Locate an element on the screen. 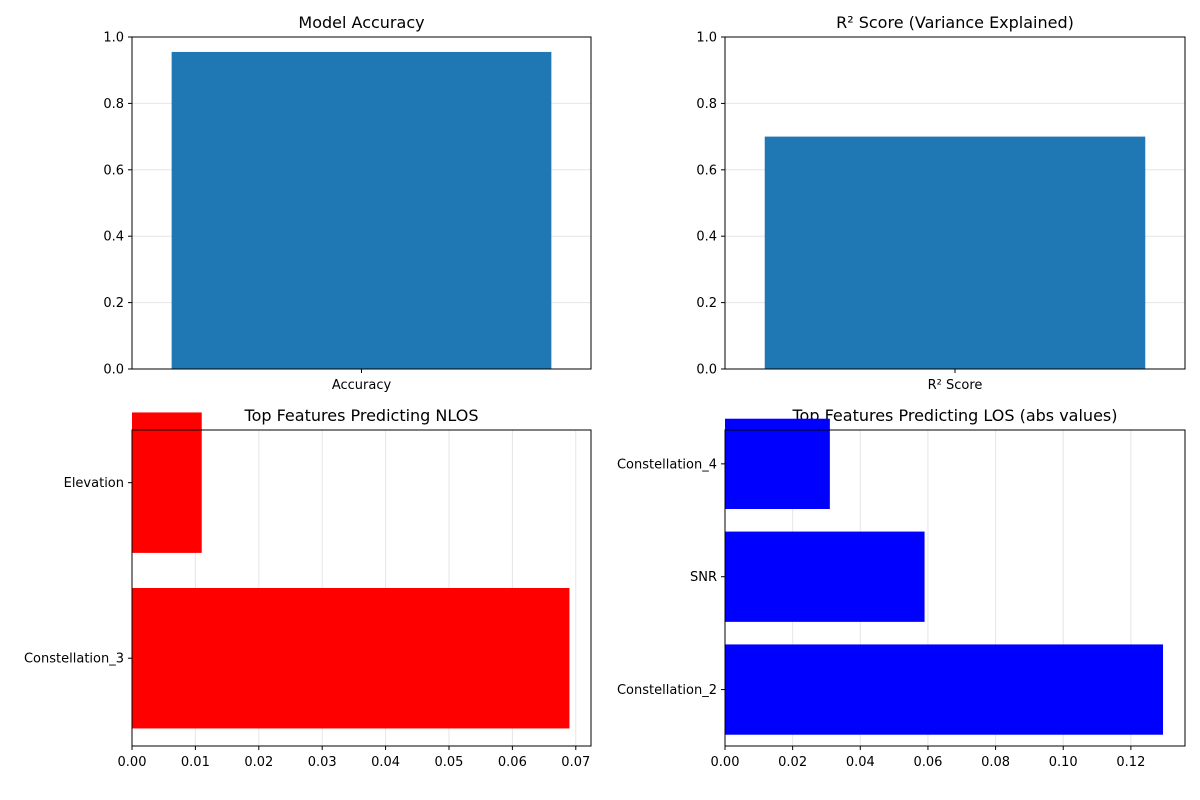 The image size is (1200, 800). bar-elevation is located at coordinates (167, 482).